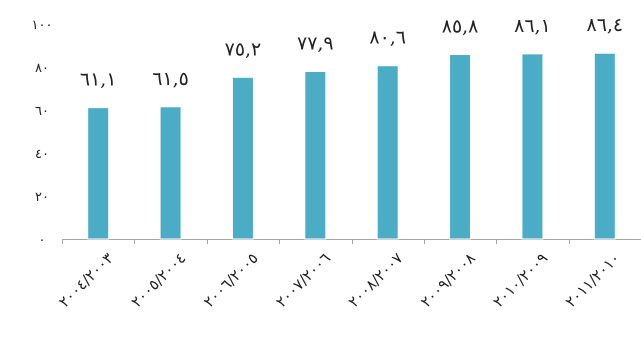 The height and width of the screenshot is (338, 641). Describe the element at coordinates (460, 27) in the screenshot. I see `data-label-6: ٨٥,٨` at that location.